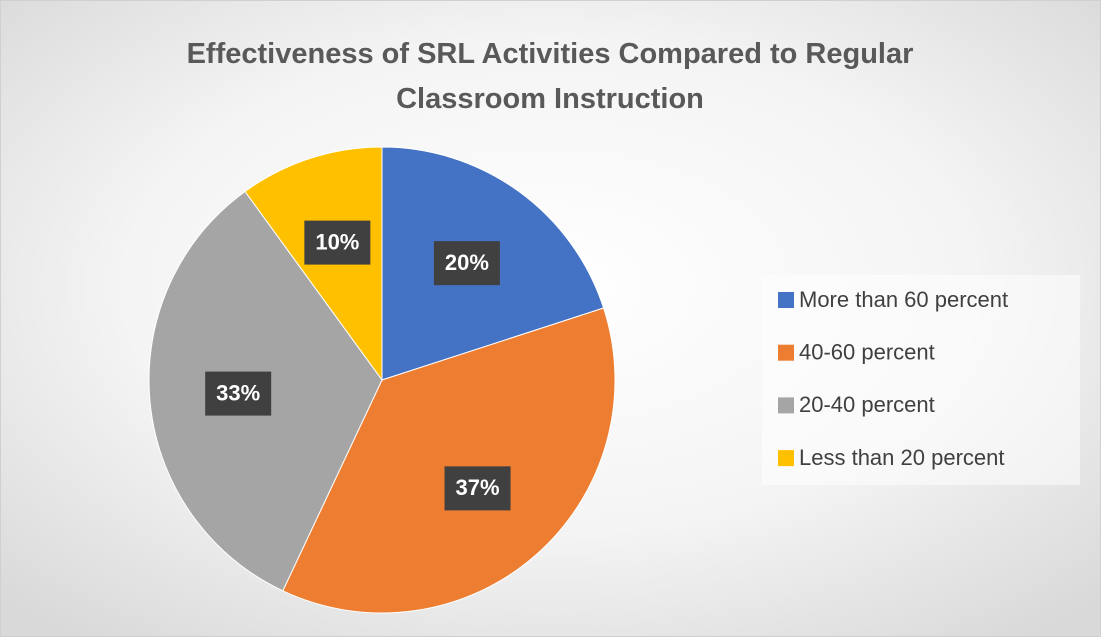  I want to click on data-label: 10%, so click(337, 241).